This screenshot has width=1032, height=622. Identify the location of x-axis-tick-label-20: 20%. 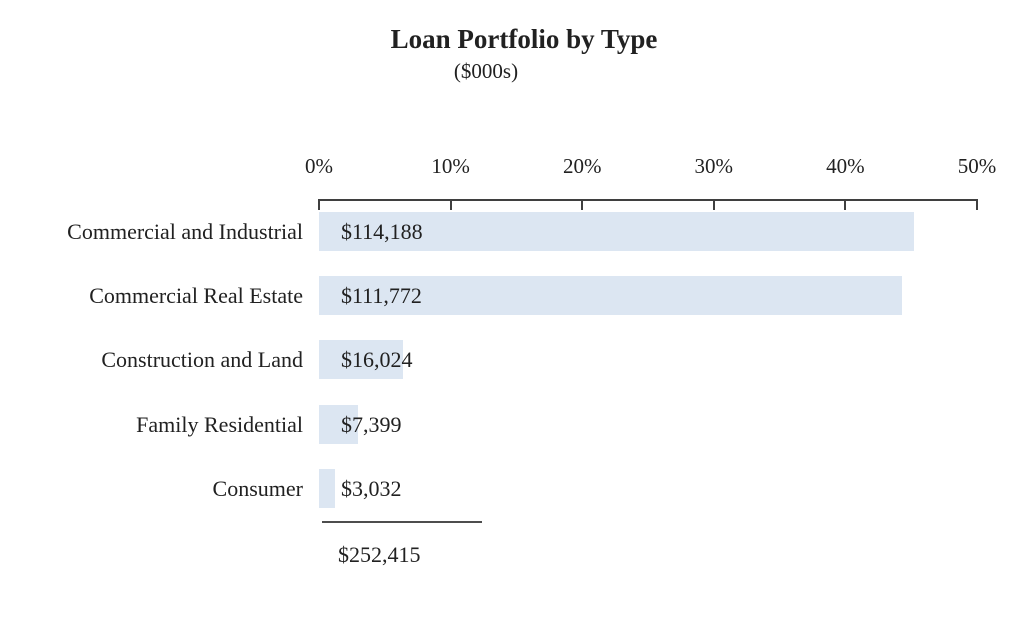
(582, 166).